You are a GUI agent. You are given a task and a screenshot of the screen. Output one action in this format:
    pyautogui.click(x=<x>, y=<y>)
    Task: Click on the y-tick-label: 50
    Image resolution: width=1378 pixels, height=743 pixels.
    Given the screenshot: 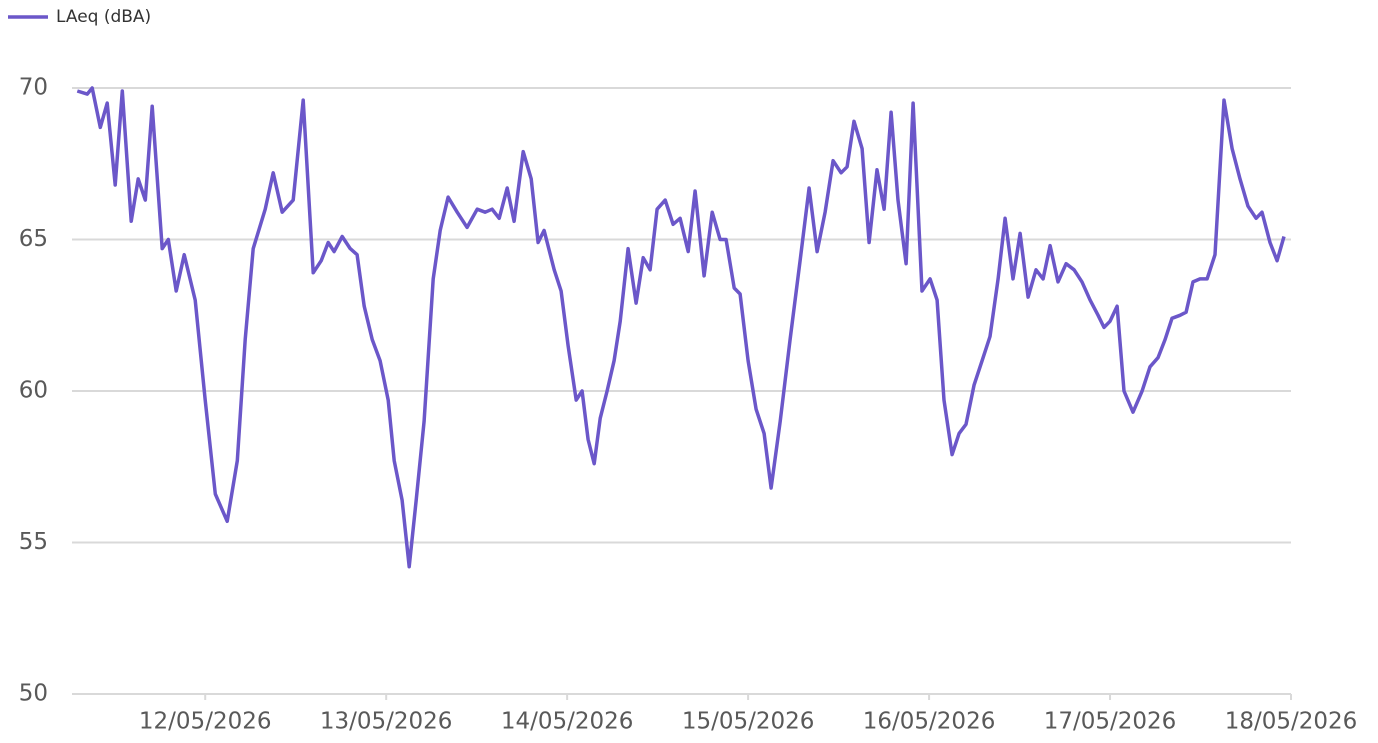 What is the action you would take?
    pyautogui.click(x=33, y=694)
    